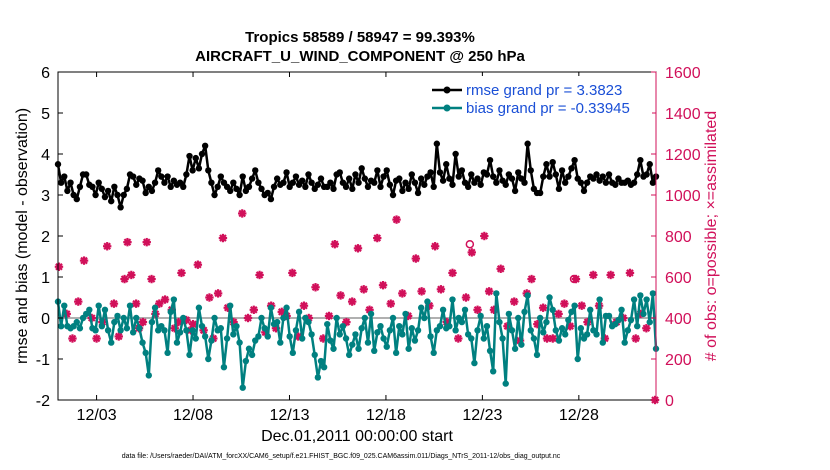 This screenshot has width=830, height=470. What do you see at coordinates (45, 114) in the screenshot?
I see `y-tick-label: 5` at bounding box center [45, 114].